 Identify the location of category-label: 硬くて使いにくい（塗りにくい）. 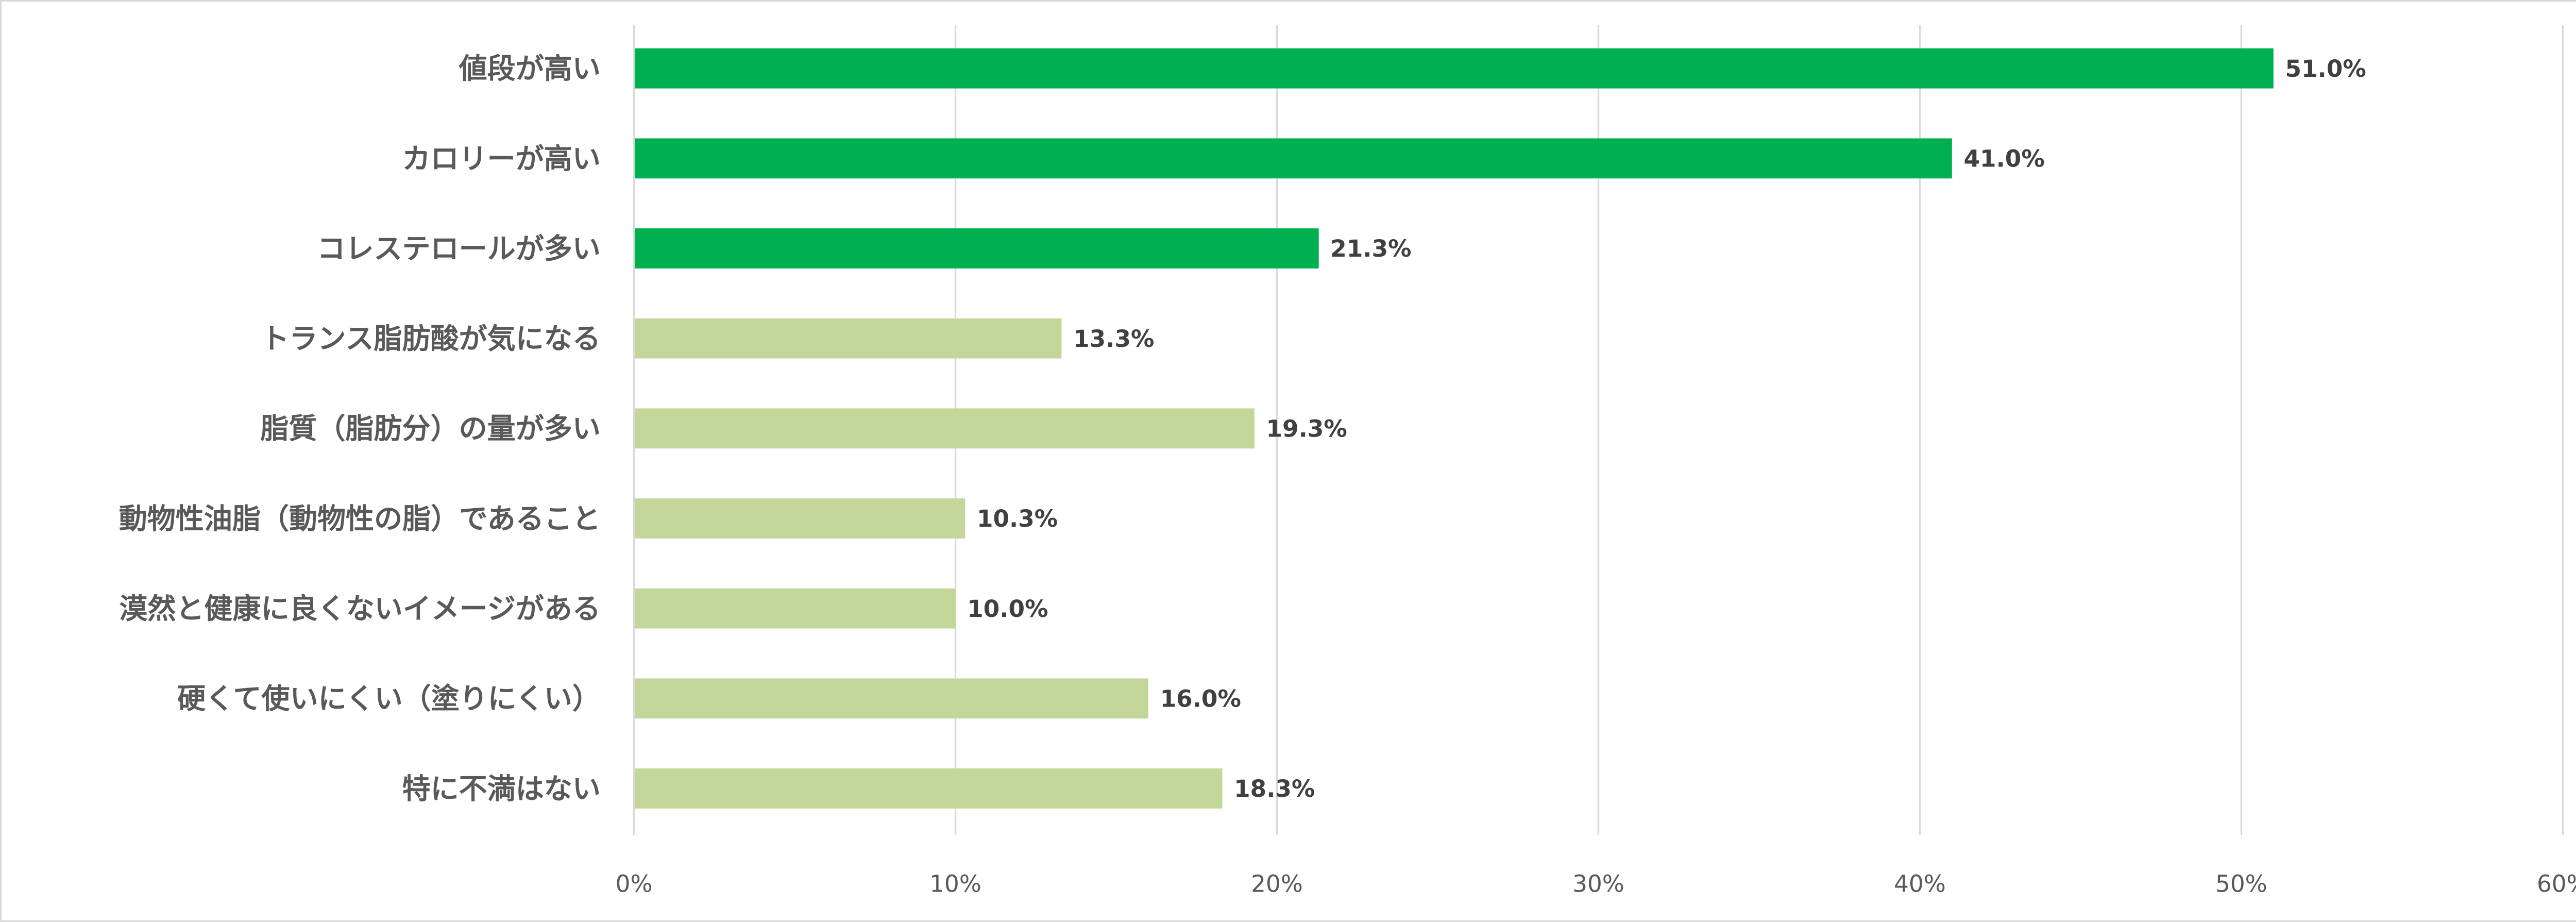
(389, 698).